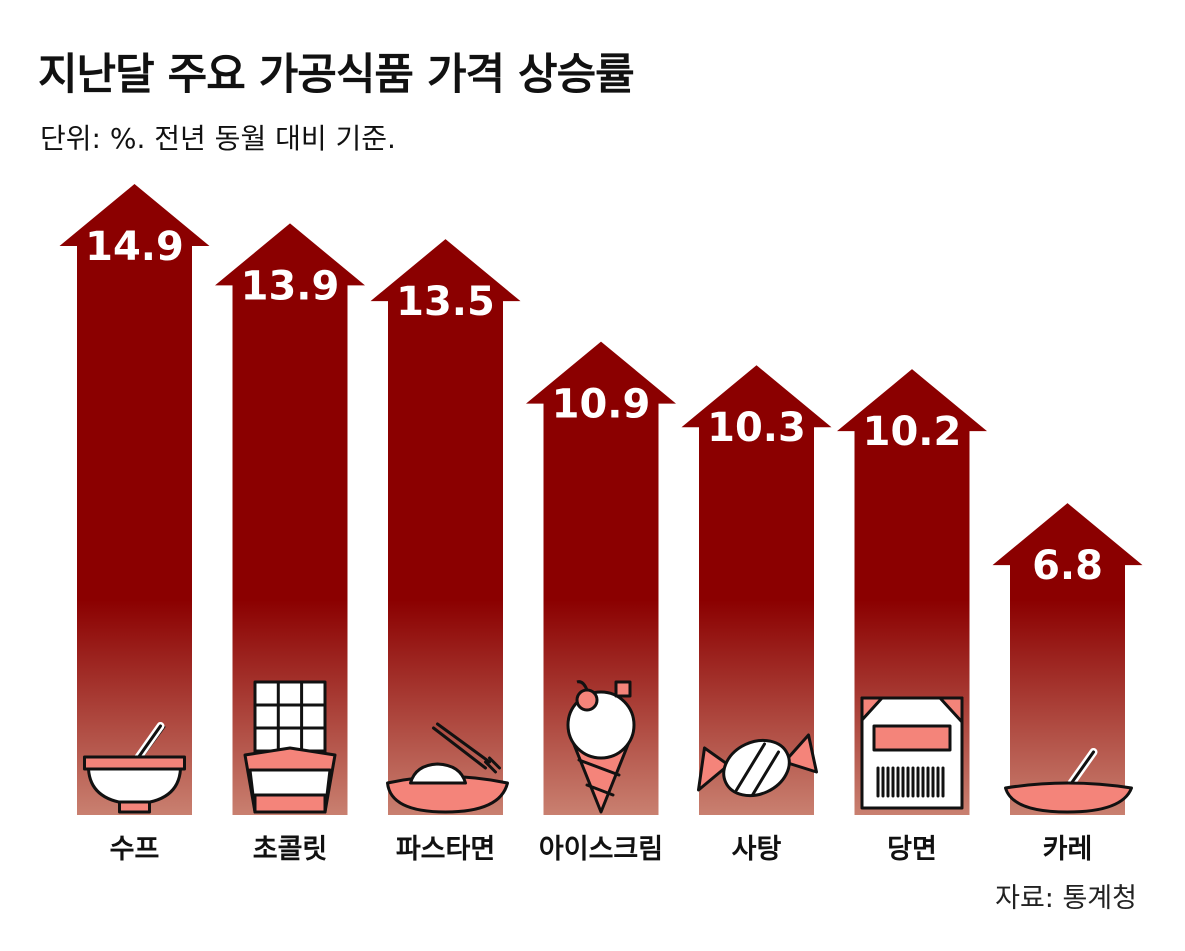 The width and height of the screenshot is (1185, 951). Describe the element at coordinates (290, 849) in the screenshot. I see `category-label: 초콜릿` at that location.